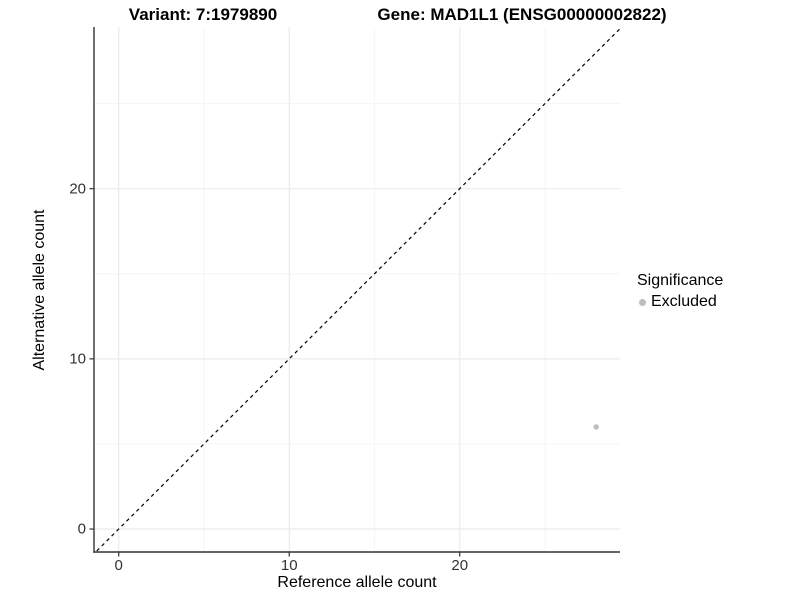 Image resolution: width=800 pixels, height=600 pixels. Describe the element at coordinates (680, 291) in the screenshot. I see `legend: Significance Excluded` at that location.